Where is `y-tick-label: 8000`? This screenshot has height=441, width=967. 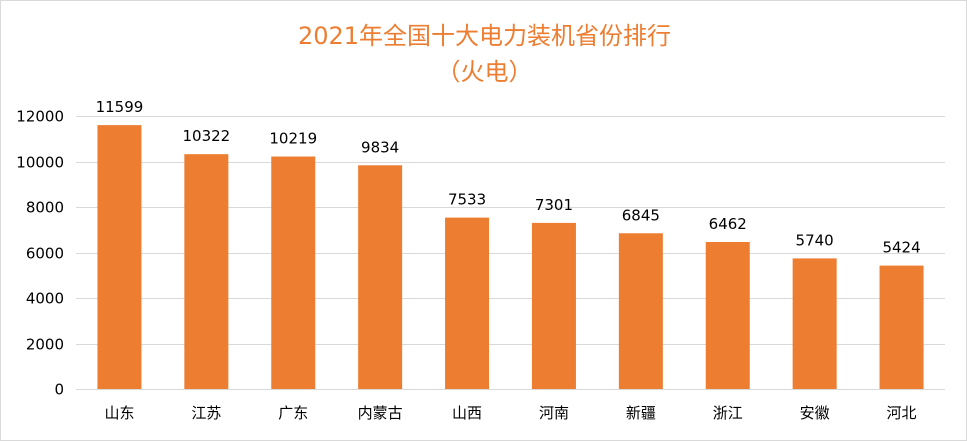
y-tick-label: 8000 is located at coordinates (45, 208).